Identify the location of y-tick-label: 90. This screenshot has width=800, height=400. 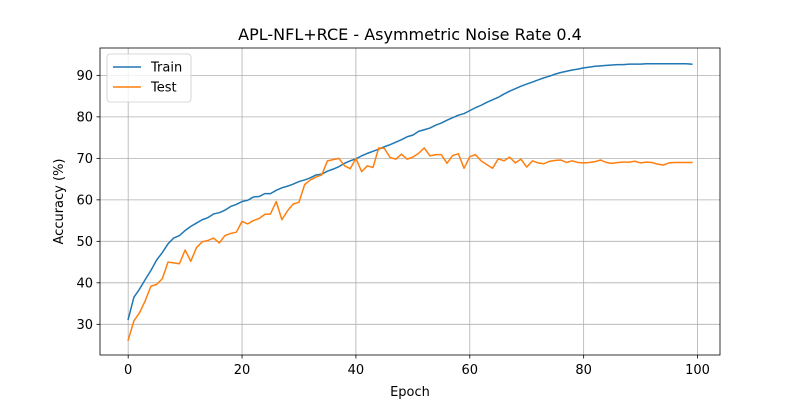
(84, 76).